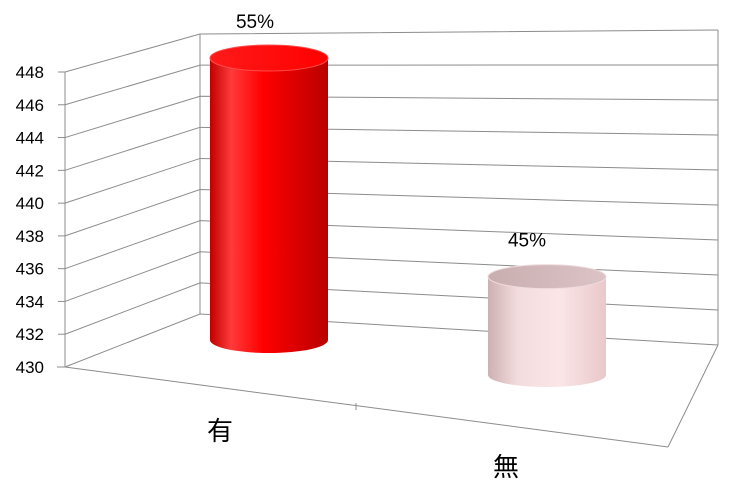 This screenshot has height=480, width=731. Describe the element at coordinates (255, 22) in the screenshot. I see `data-label: 55%` at that location.